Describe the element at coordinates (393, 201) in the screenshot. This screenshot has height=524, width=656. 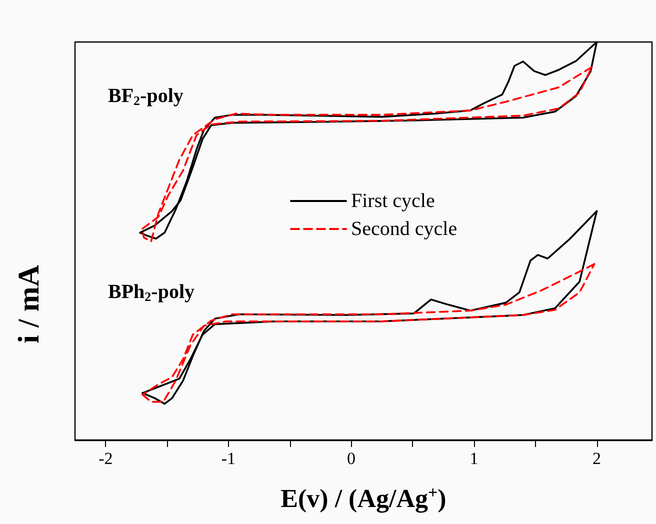
I see `legend-label: First cycle` at that location.